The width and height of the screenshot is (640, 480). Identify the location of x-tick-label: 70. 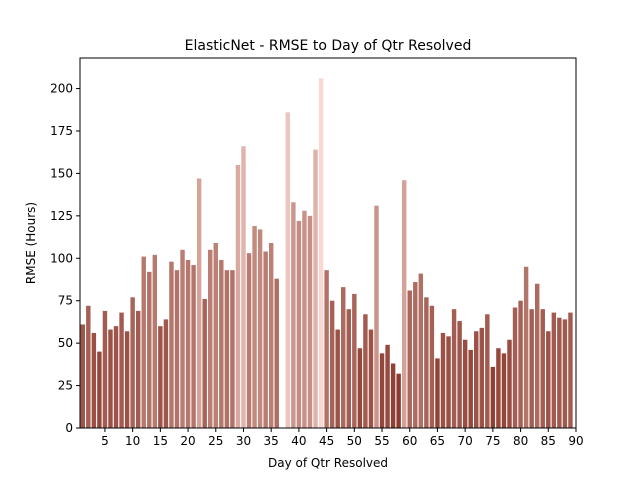
(465, 441).